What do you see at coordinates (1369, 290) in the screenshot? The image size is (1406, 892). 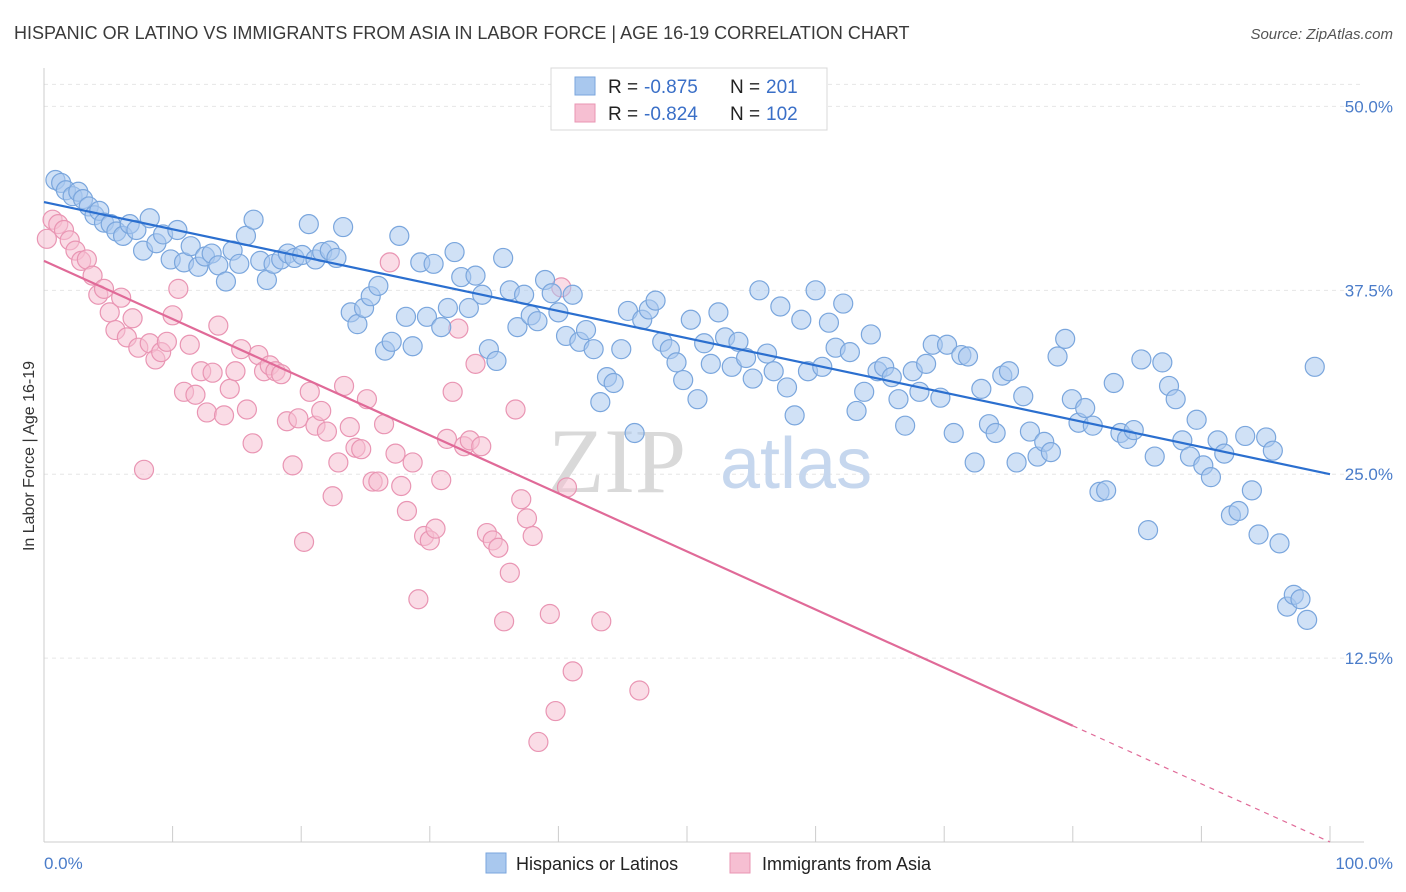 I see `y-tick-label: 37.5%` at bounding box center [1369, 290].